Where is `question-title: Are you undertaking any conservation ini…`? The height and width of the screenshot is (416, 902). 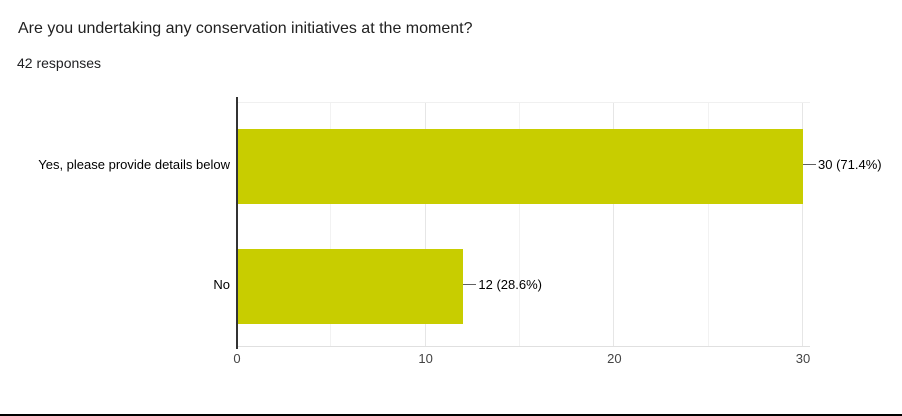 question-title: Are you undertaking any conservation ini… is located at coordinates (245, 28).